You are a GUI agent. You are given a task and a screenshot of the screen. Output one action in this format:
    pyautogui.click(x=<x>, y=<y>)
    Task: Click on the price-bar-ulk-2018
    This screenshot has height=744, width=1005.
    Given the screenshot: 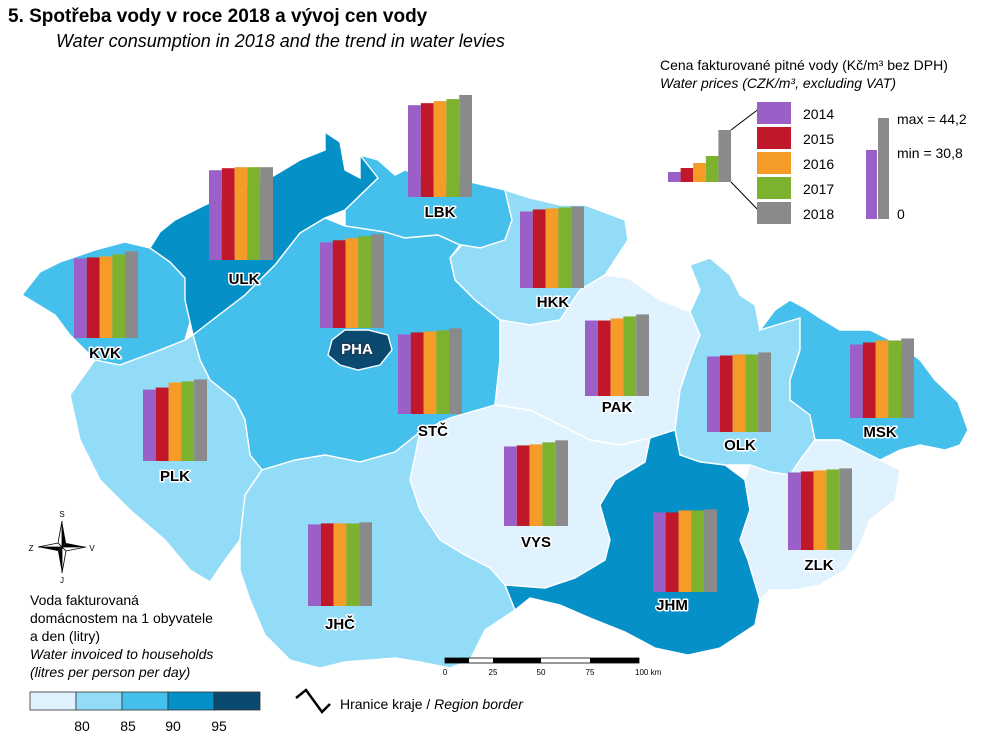 What is the action you would take?
    pyautogui.click(x=266, y=213)
    